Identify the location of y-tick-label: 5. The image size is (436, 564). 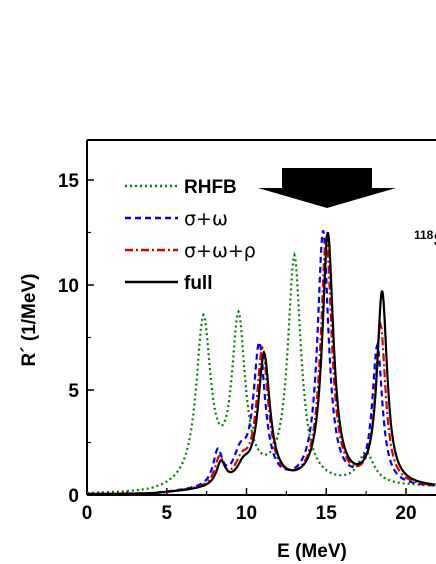
(73, 391).